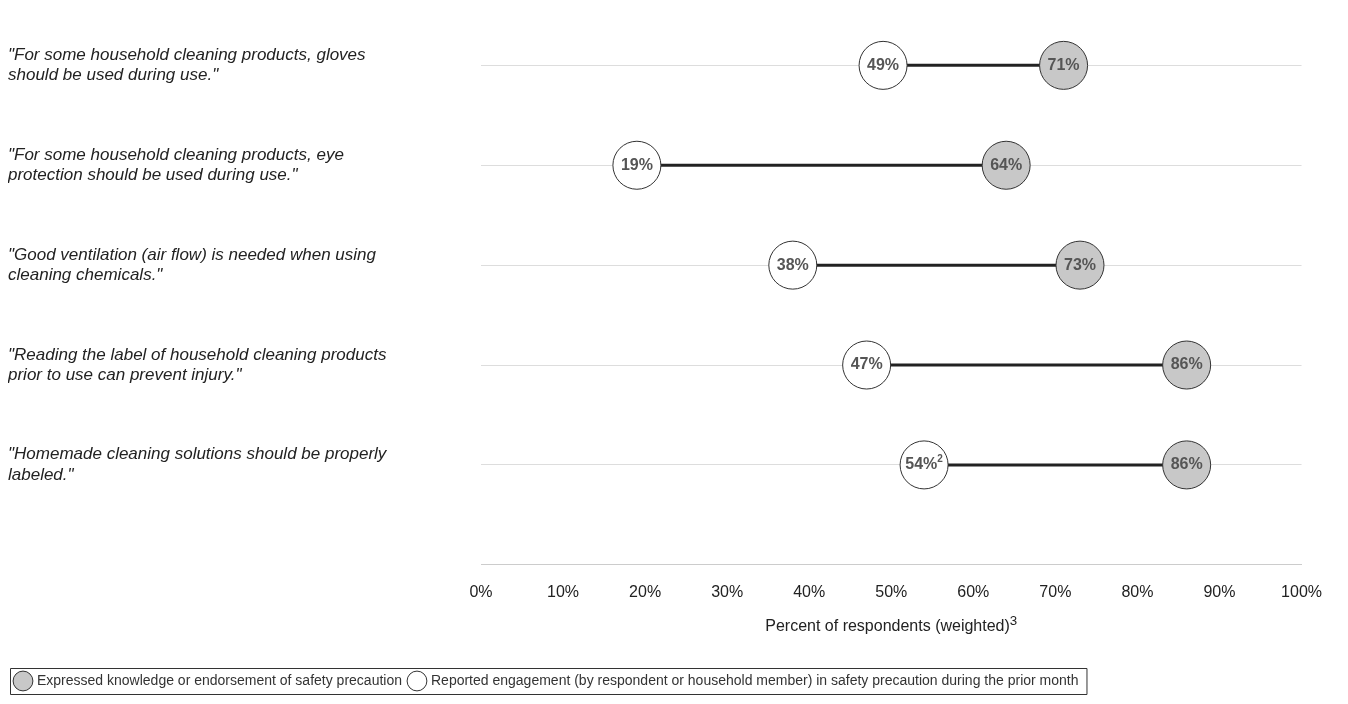  What do you see at coordinates (187, 64) in the screenshot?
I see `y-tick-label: "For some household cleaning products, gloves should be used during use."` at bounding box center [187, 64].